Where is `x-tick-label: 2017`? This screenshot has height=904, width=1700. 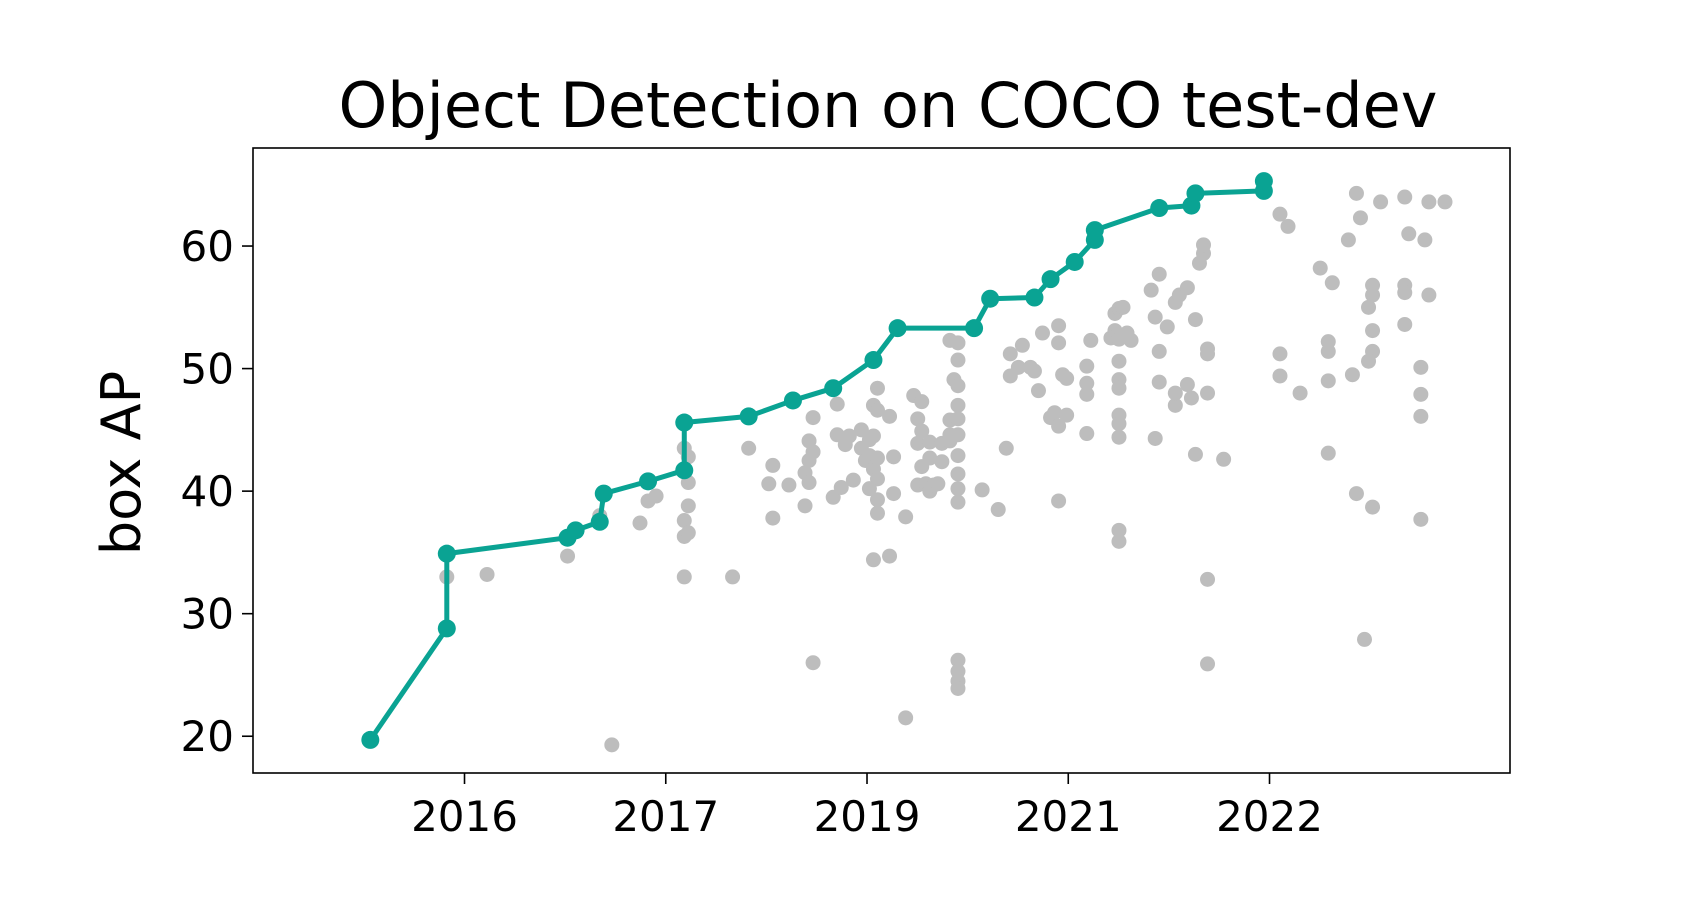
x-tick-label: 2017 is located at coordinates (665, 816).